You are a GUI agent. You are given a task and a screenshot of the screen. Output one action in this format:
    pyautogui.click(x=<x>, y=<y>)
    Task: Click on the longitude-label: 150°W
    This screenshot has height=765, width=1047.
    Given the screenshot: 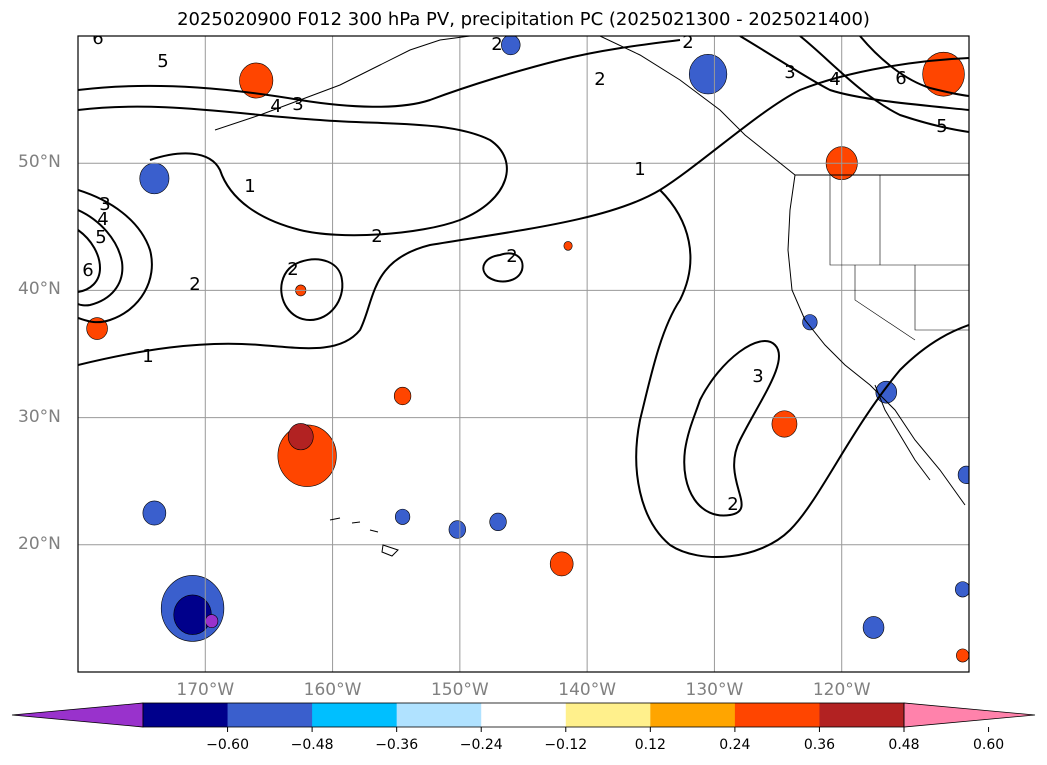 What is the action you would take?
    pyautogui.click(x=459, y=690)
    